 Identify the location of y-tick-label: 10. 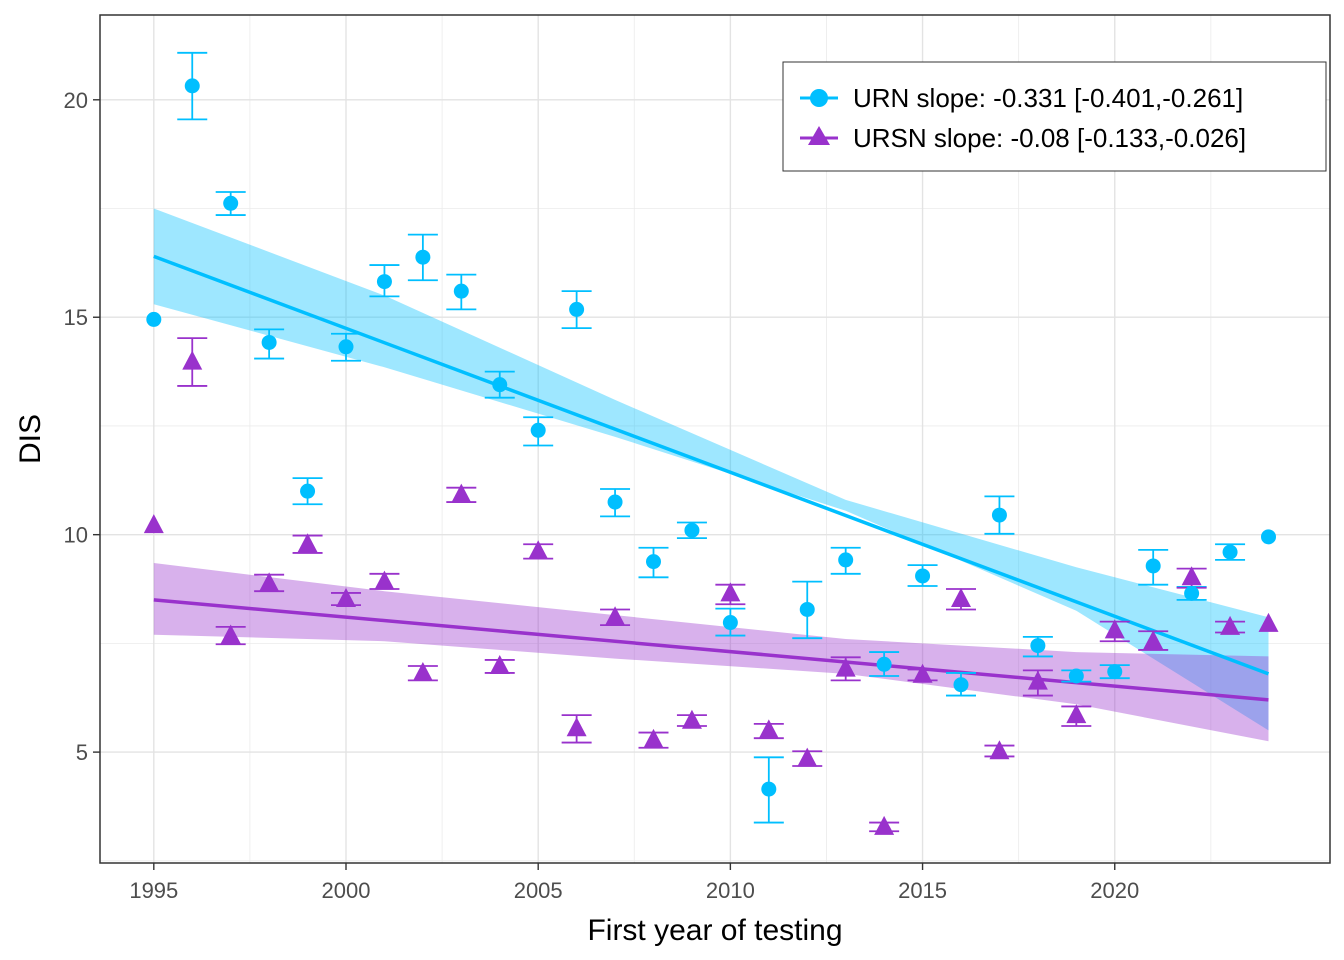
(76, 535).